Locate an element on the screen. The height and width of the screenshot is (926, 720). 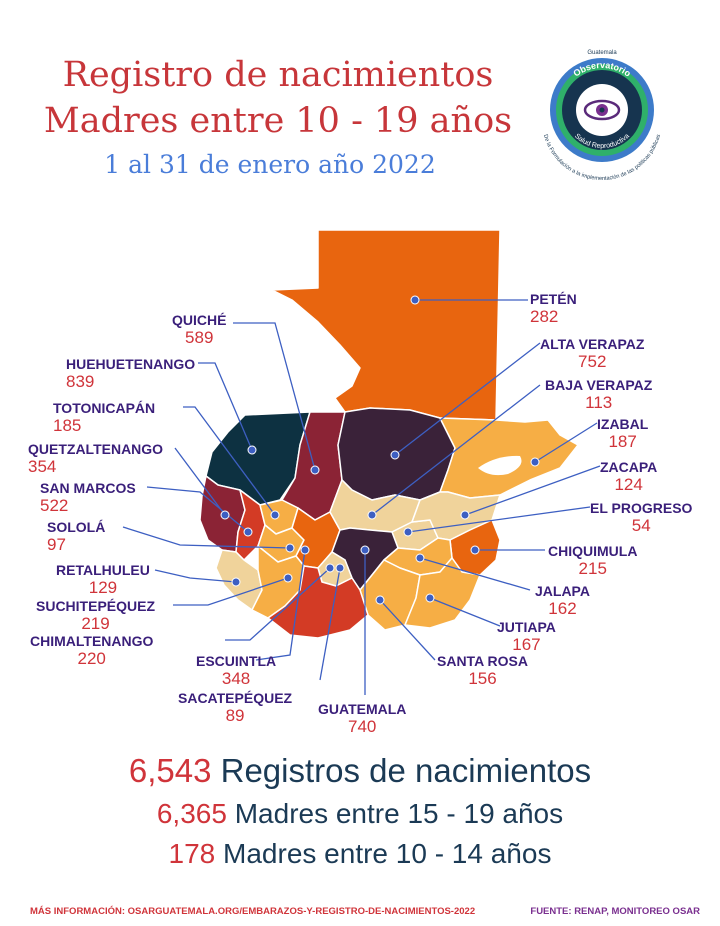
label-baja-verapaz: BAJA VERAPAZ 113 is located at coordinates (599, 394).